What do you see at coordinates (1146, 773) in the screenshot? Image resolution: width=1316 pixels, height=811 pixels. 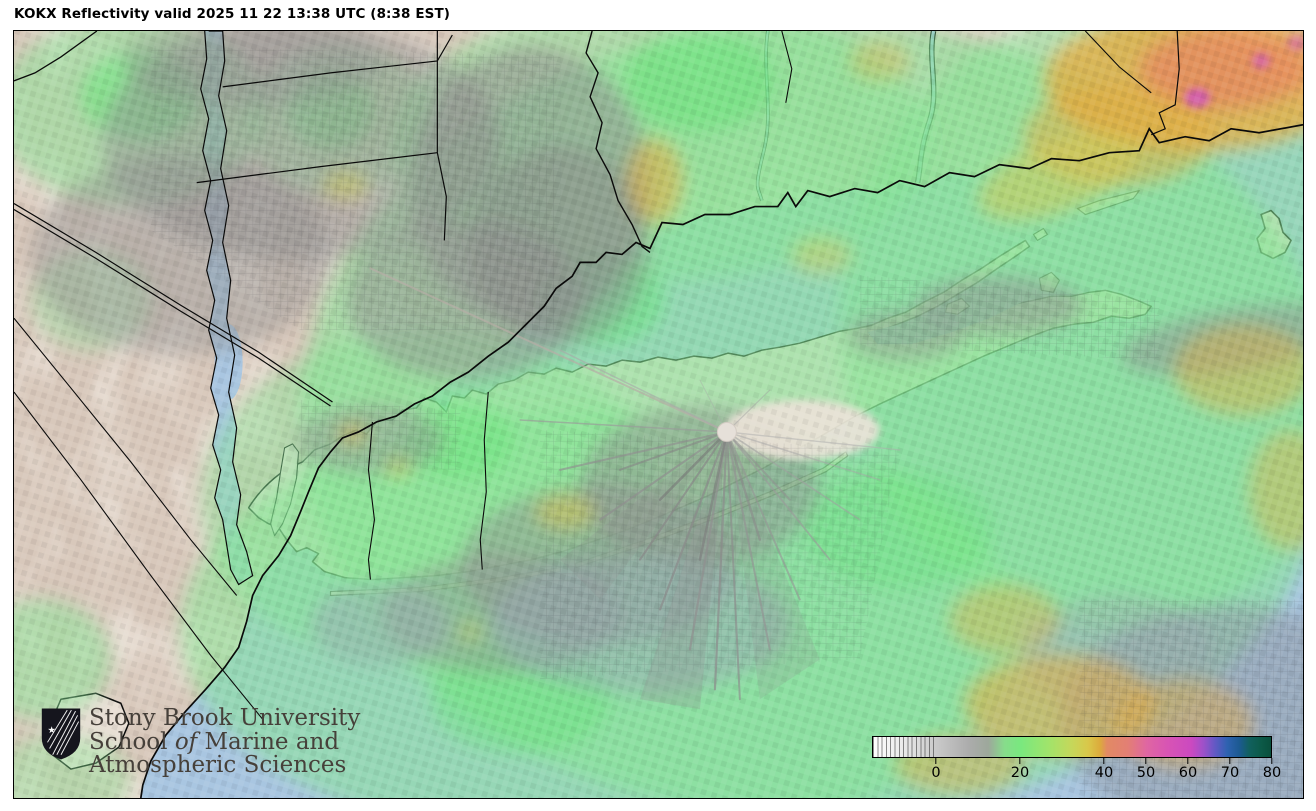 I see `colorbar-tick-label: 50` at bounding box center [1146, 773].